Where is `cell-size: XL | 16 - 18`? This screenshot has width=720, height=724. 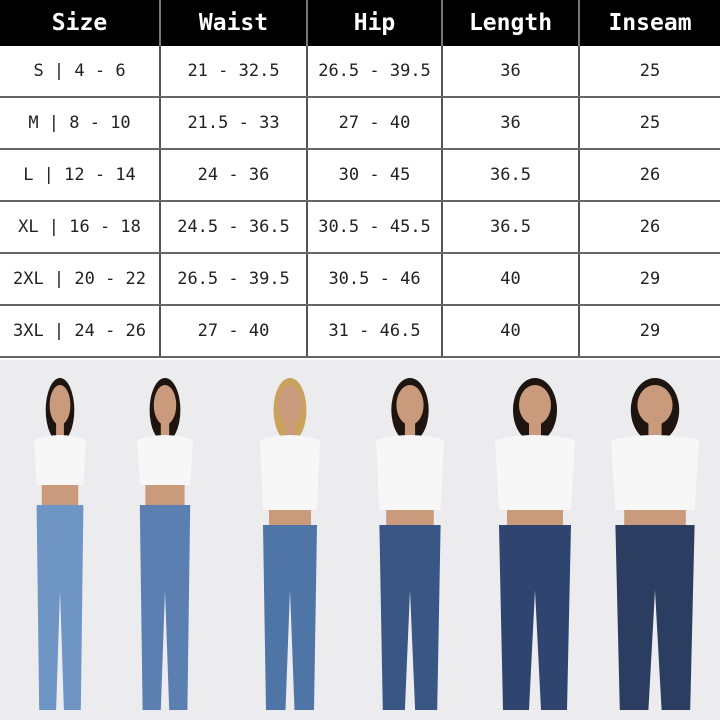 cell-size: XL | 16 - 18 is located at coordinates (80, 227).